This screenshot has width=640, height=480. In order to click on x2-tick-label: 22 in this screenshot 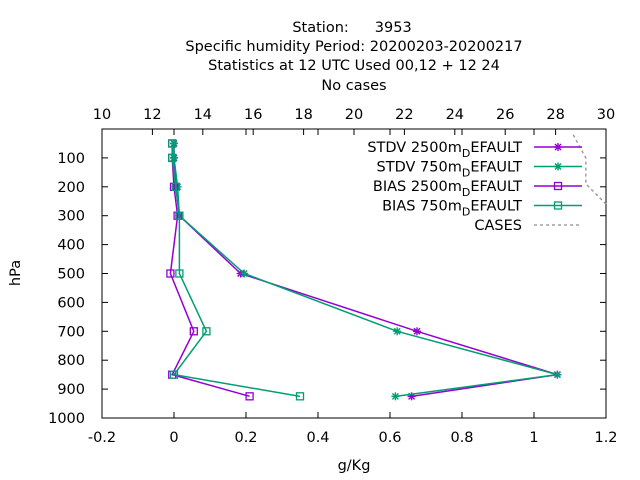, I will do `click(404, 115)`.